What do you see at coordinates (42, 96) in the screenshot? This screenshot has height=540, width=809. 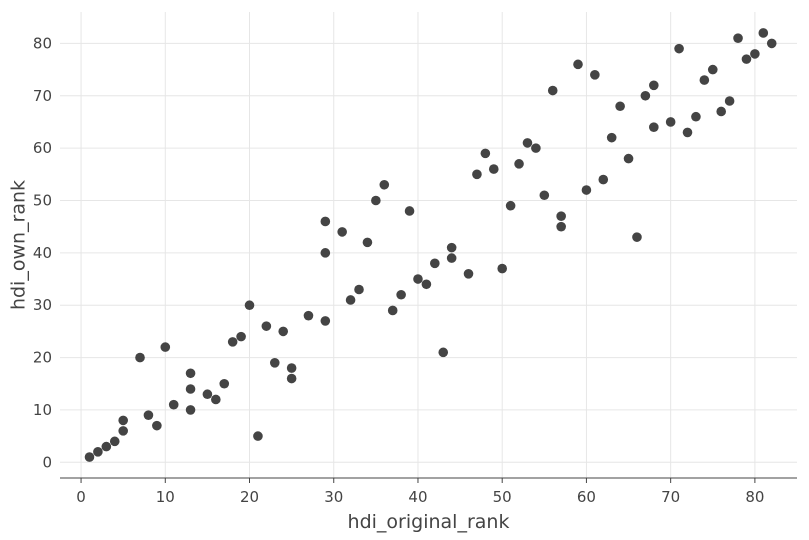 I see `y-tick-label: 70` at bounding box center [42, 96].